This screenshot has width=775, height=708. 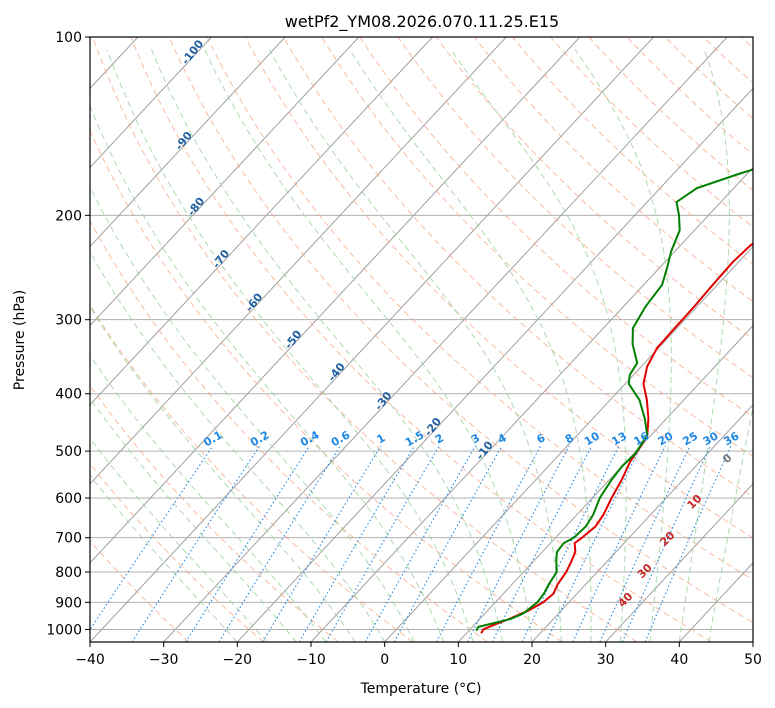 I want to click on isotherm-label: -100, so click(x=192, y=52).